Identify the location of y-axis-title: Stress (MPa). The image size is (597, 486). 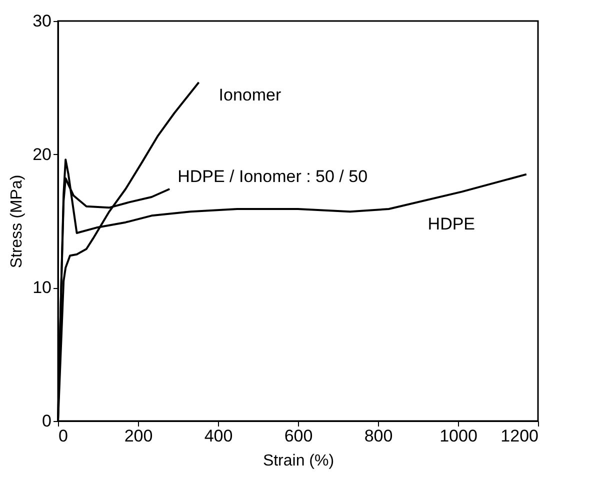
(17, 221).